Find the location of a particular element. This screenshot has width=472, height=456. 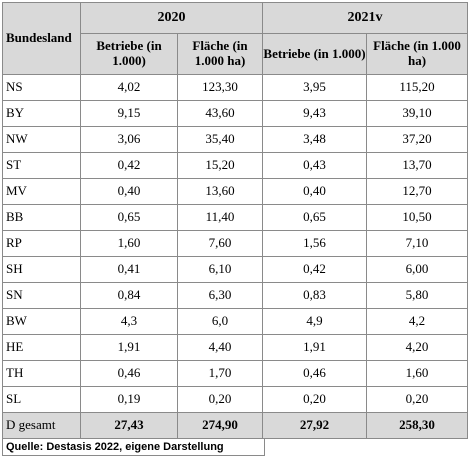

flaeche-2020-cell: 4,40 is located at coordinates (220, 347).